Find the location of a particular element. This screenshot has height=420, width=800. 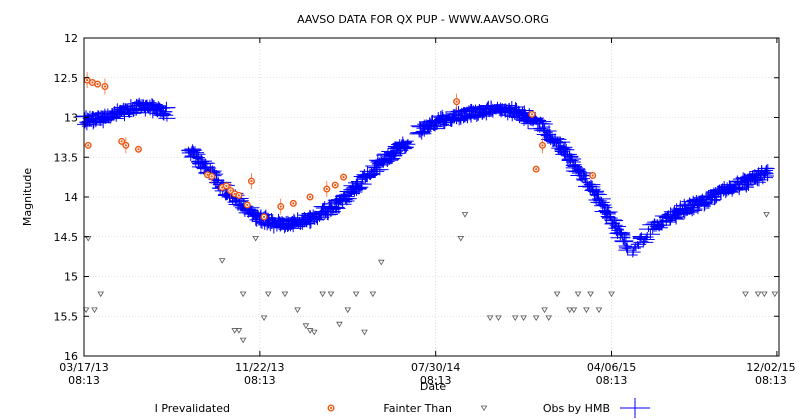

y-tick-label: 15 is located at coordinates (71, 277).